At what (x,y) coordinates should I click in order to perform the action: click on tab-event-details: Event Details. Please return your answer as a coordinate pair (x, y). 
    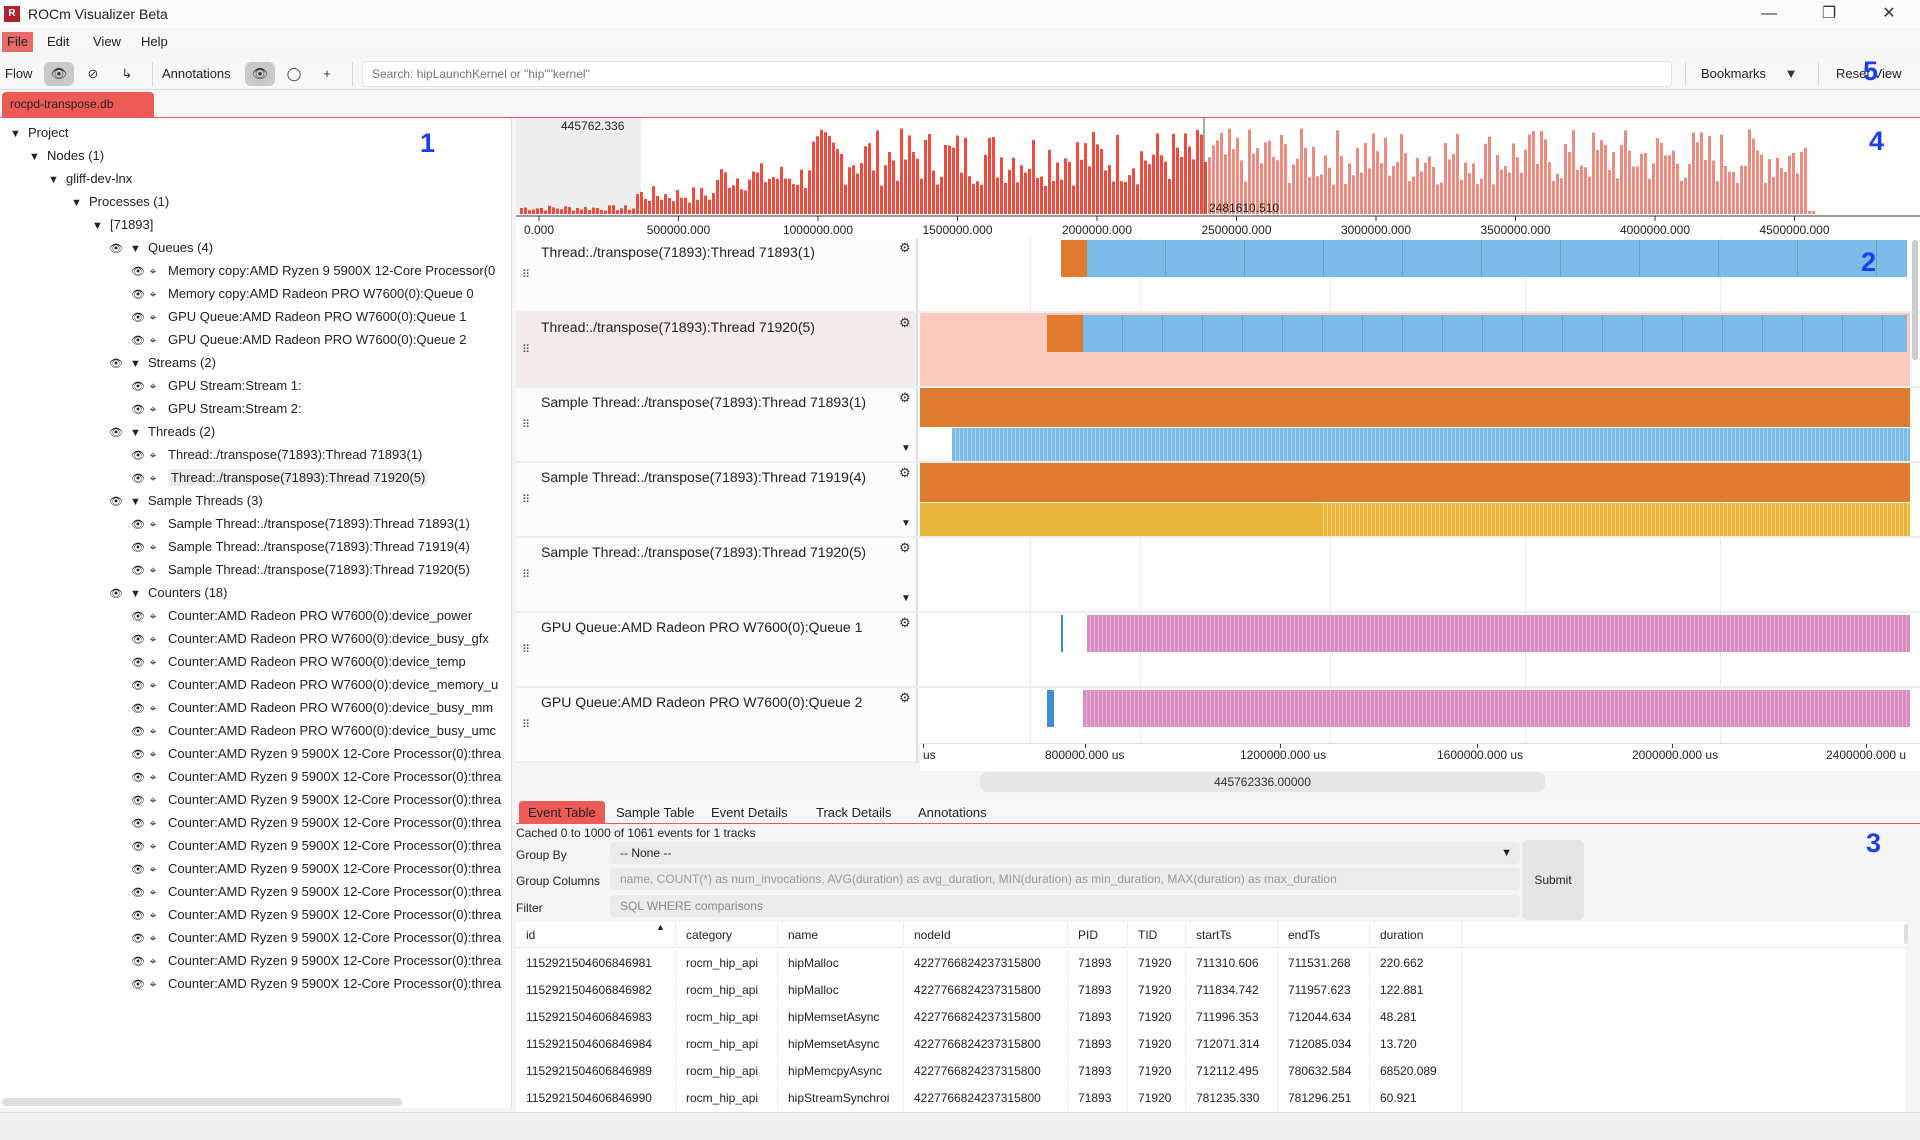
    Looking at the image, I should click on (749, 812).